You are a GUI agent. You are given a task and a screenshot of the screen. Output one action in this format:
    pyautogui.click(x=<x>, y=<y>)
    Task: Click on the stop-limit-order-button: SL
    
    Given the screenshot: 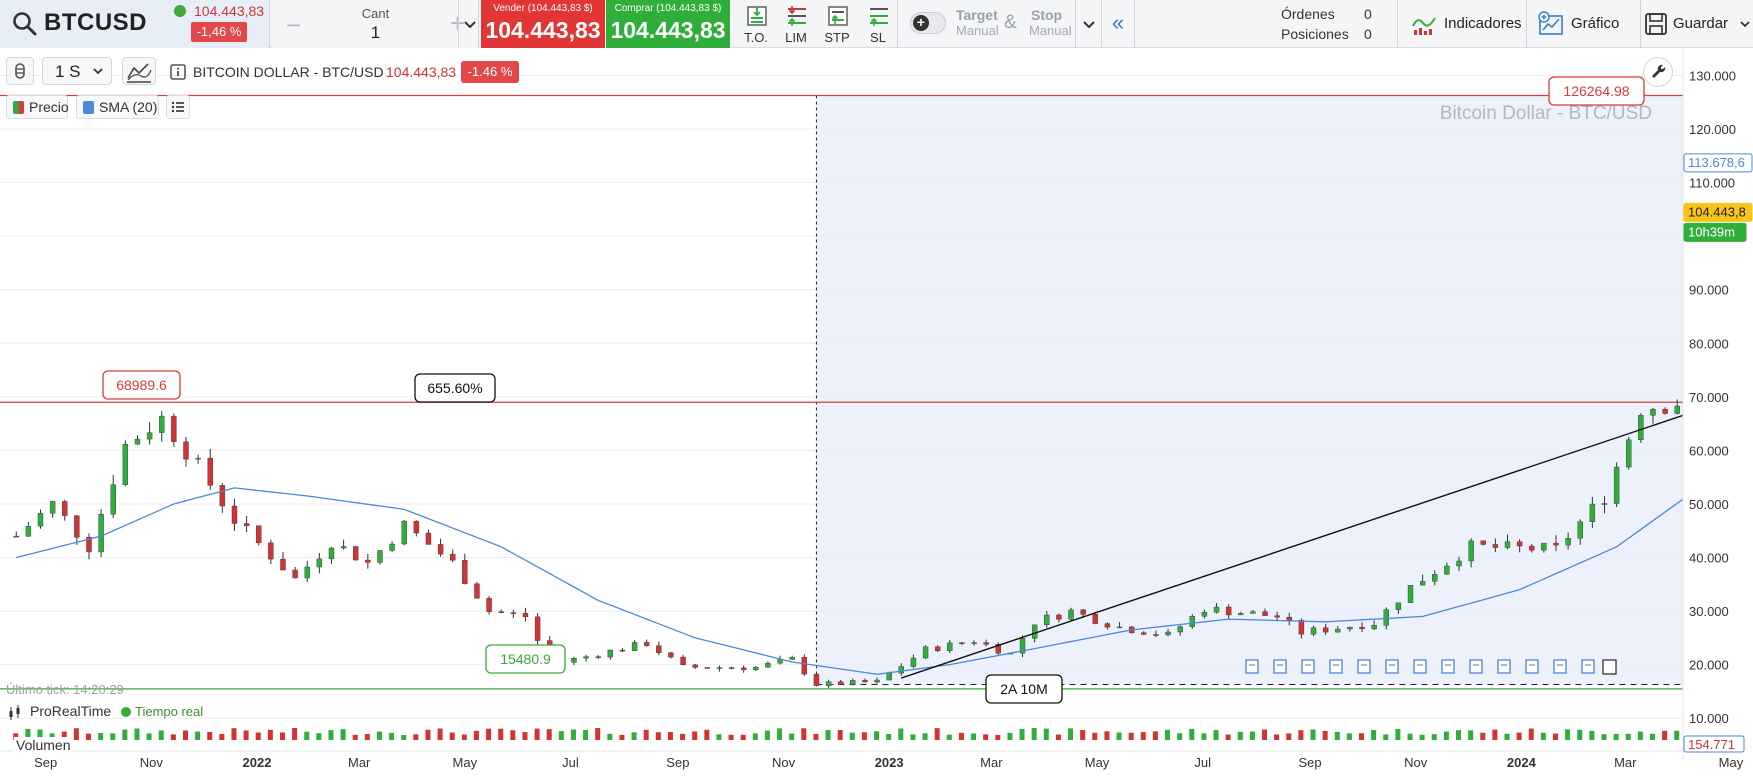 What is the action you would take?
    pyautogui.click(x=878, y=24)
    